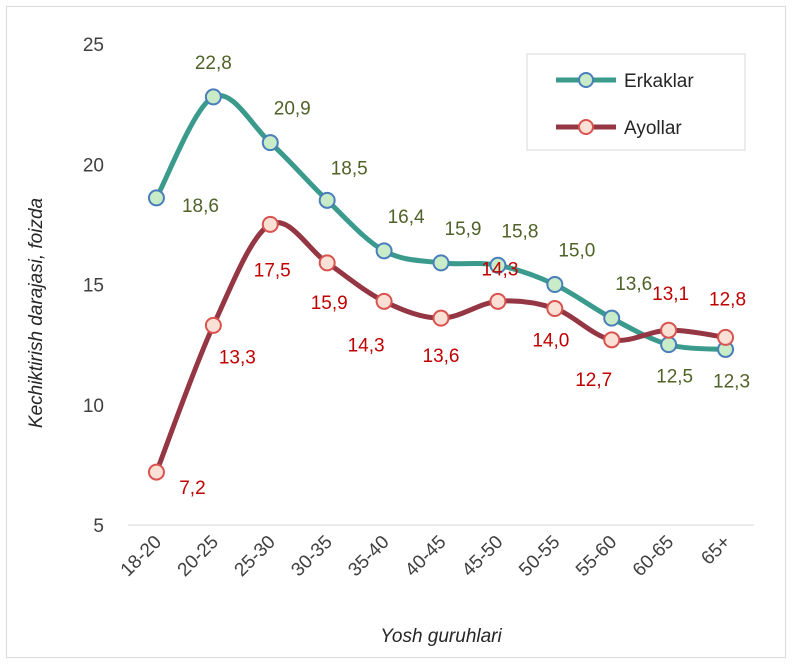 Image resolution: width=794 pixels, height=664 pixels. I want to click on x-tick-label: 25-30, so click(255, 556).